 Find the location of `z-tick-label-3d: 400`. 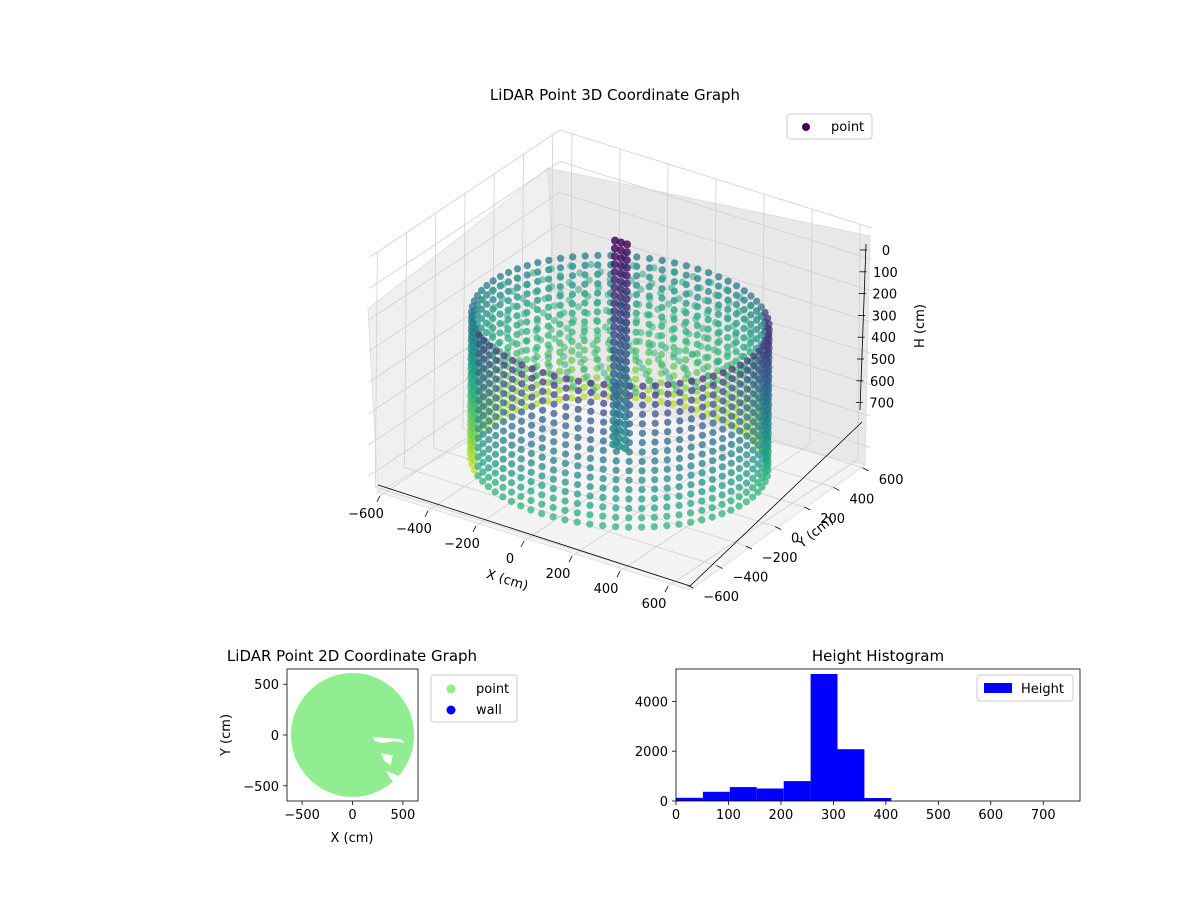

z-tick-label-3d: 400 is located at coordinates (883, 338).